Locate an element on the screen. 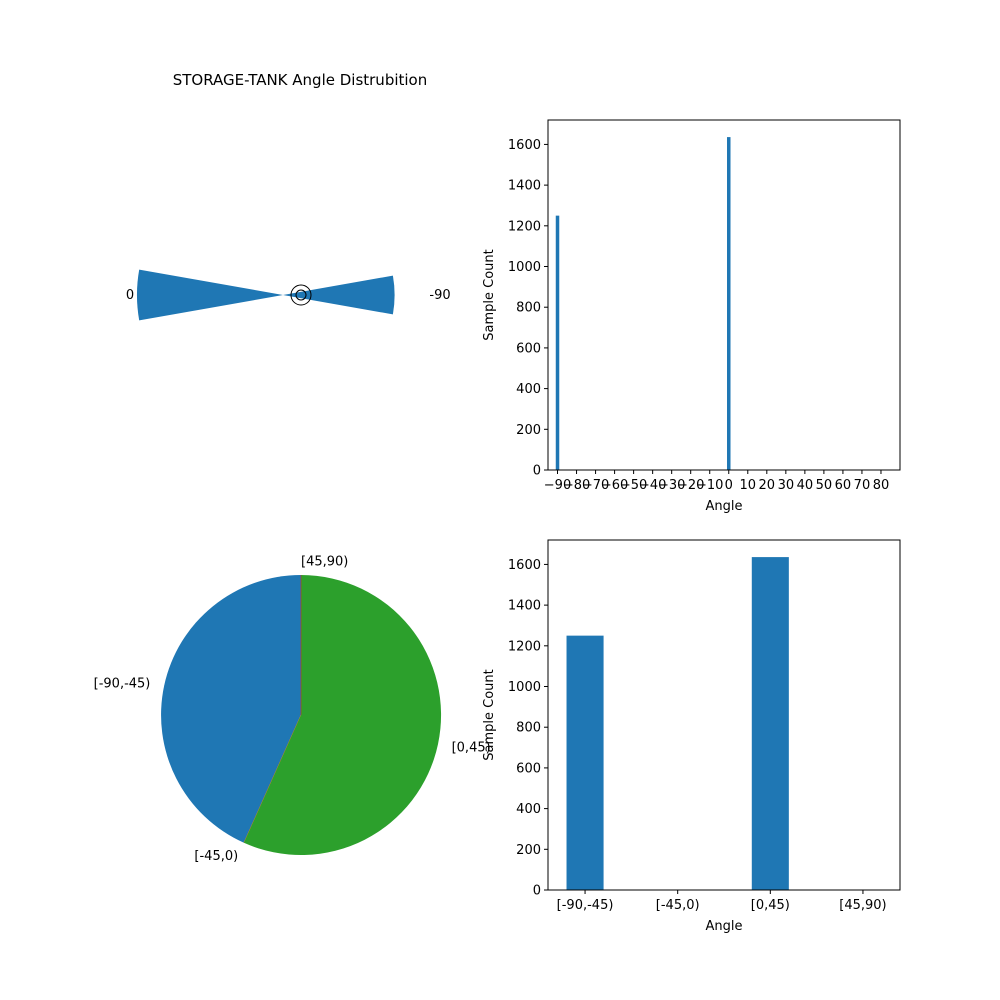  polar-wedges is located at coordinates (265, 295).